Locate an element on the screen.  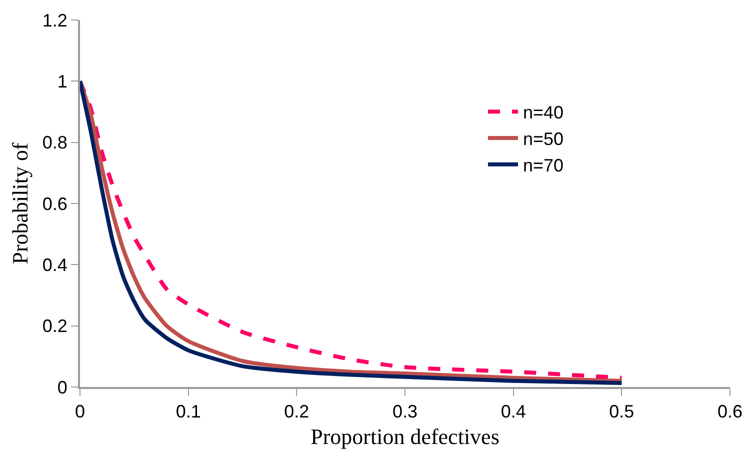
legend-label: n=50 is located at coordinates (543, 139).